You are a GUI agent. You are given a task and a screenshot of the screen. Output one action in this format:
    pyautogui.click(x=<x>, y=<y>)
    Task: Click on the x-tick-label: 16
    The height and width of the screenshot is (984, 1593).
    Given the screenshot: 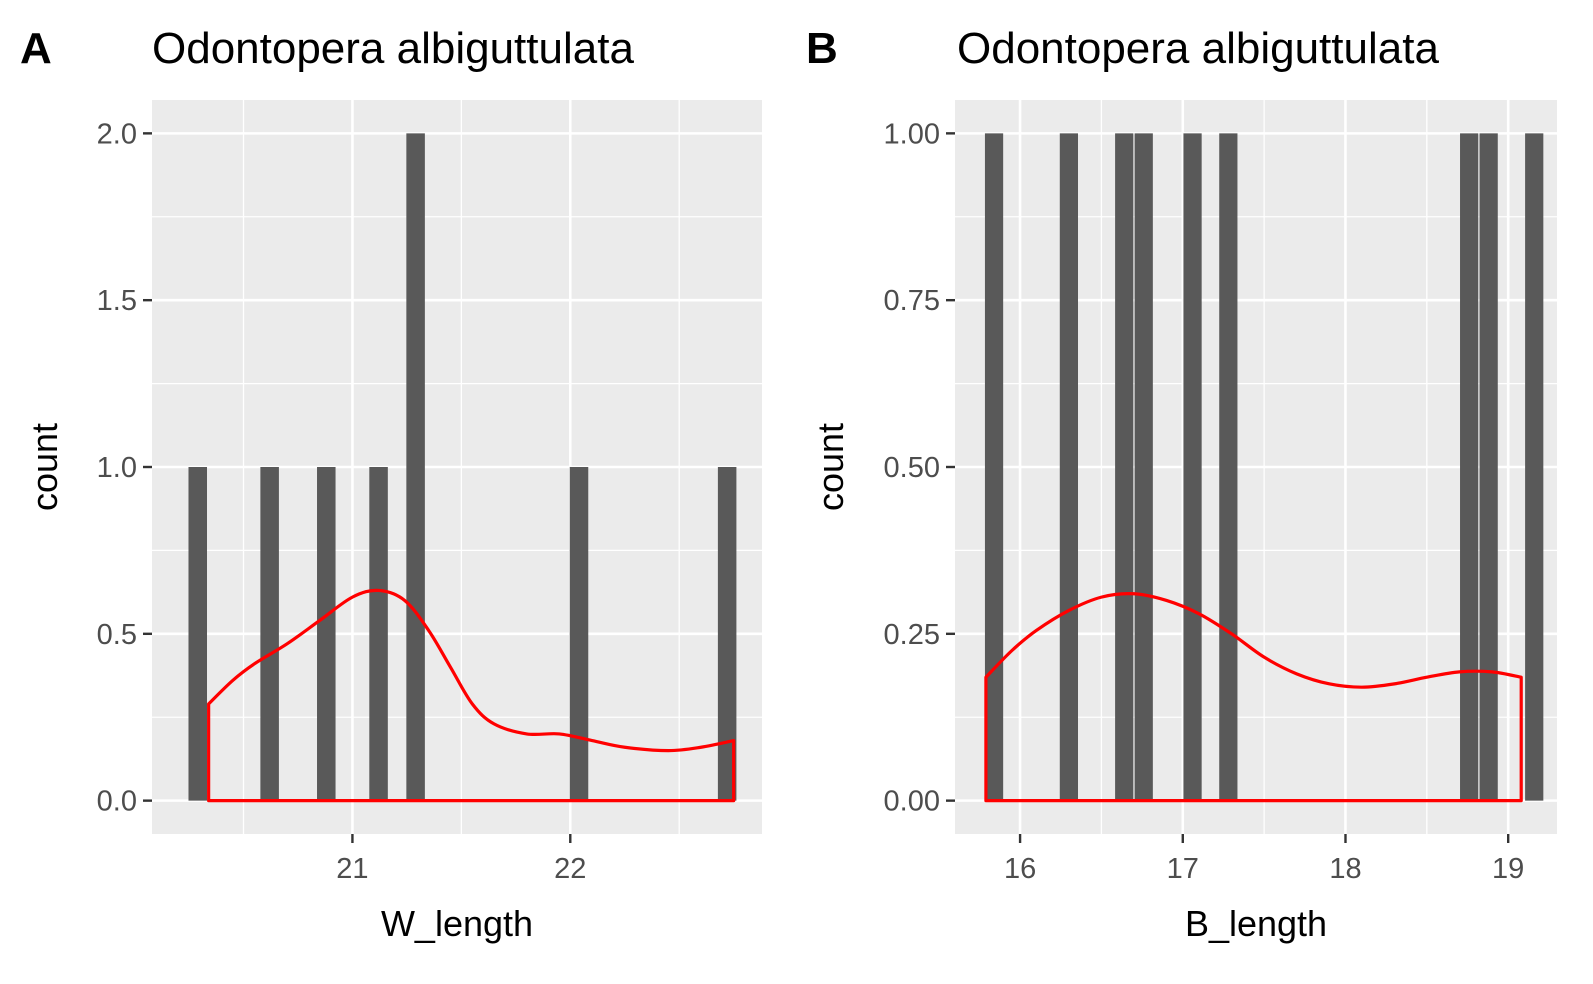 What is the action you would take?
    pyautogui.click(x=1020, y=869)
    